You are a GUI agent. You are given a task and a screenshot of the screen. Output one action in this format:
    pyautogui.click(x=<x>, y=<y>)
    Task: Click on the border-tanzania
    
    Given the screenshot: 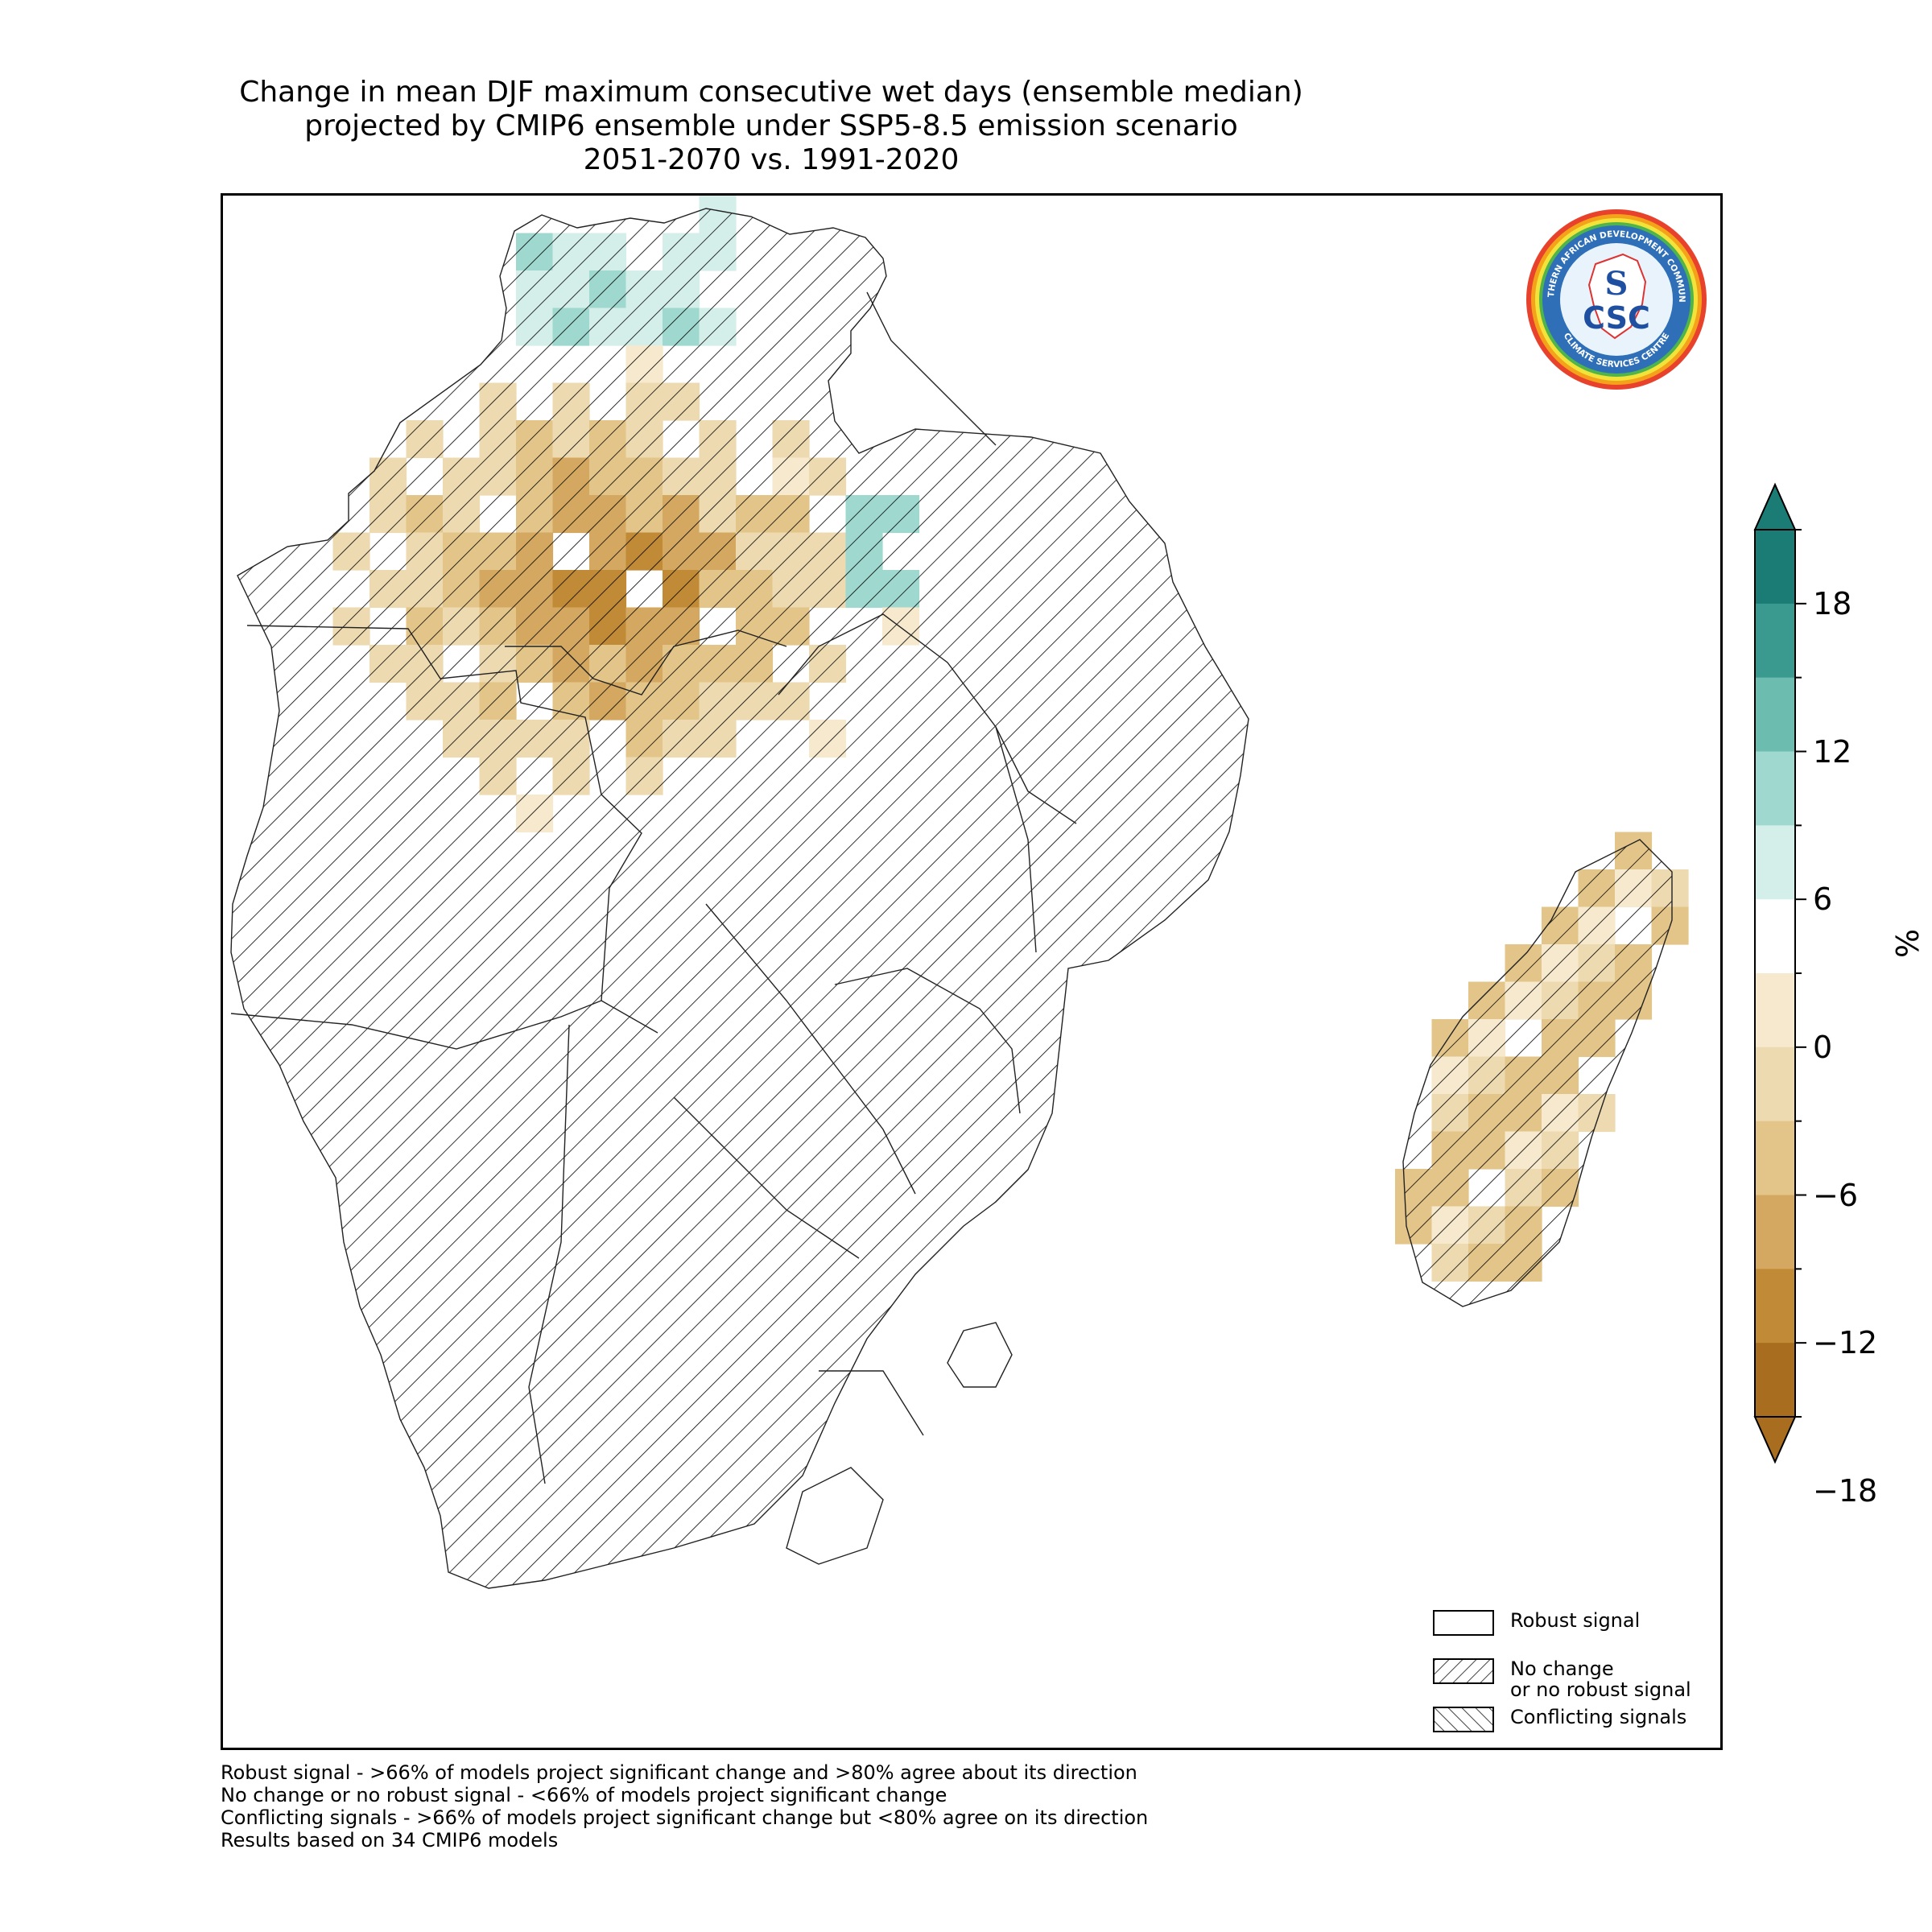 What is the action you would take?
    pyautogui.click(x=927, y=718)
    